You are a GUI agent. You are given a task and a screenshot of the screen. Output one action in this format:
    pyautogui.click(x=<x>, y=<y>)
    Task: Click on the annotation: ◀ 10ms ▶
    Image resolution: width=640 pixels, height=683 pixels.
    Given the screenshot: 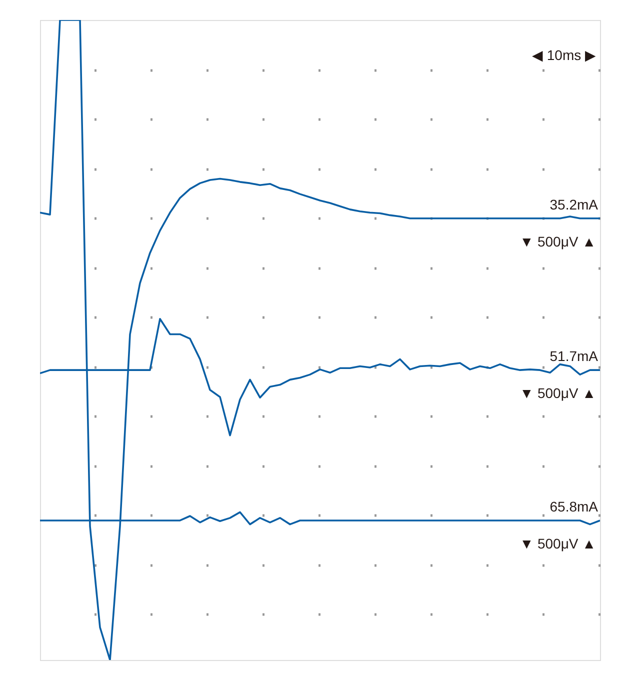 What is the action you would take?
    pyautogui.click(x=564, y=55)
    